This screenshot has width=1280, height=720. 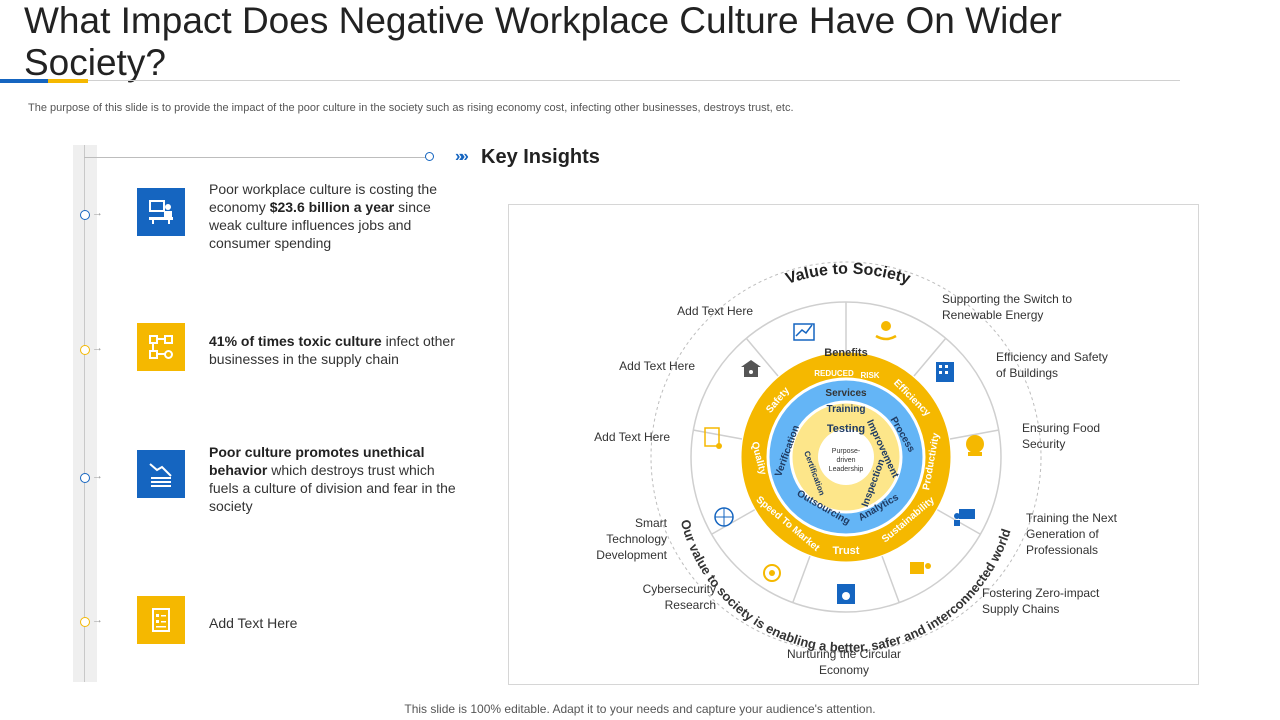 I want to click on header-connector, so click(x=255, y=157).